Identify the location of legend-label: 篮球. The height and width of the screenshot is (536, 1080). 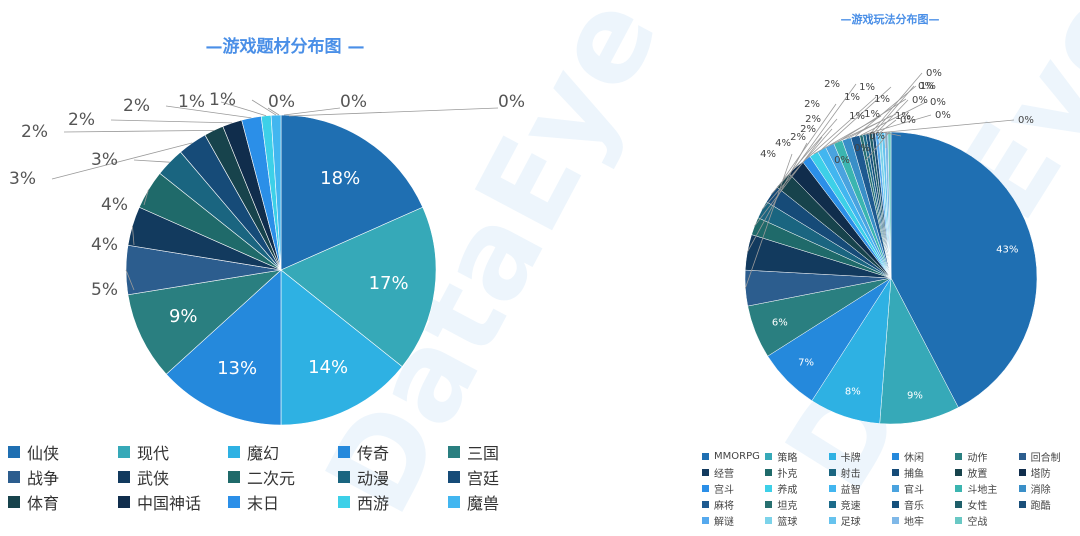
(787, 522).